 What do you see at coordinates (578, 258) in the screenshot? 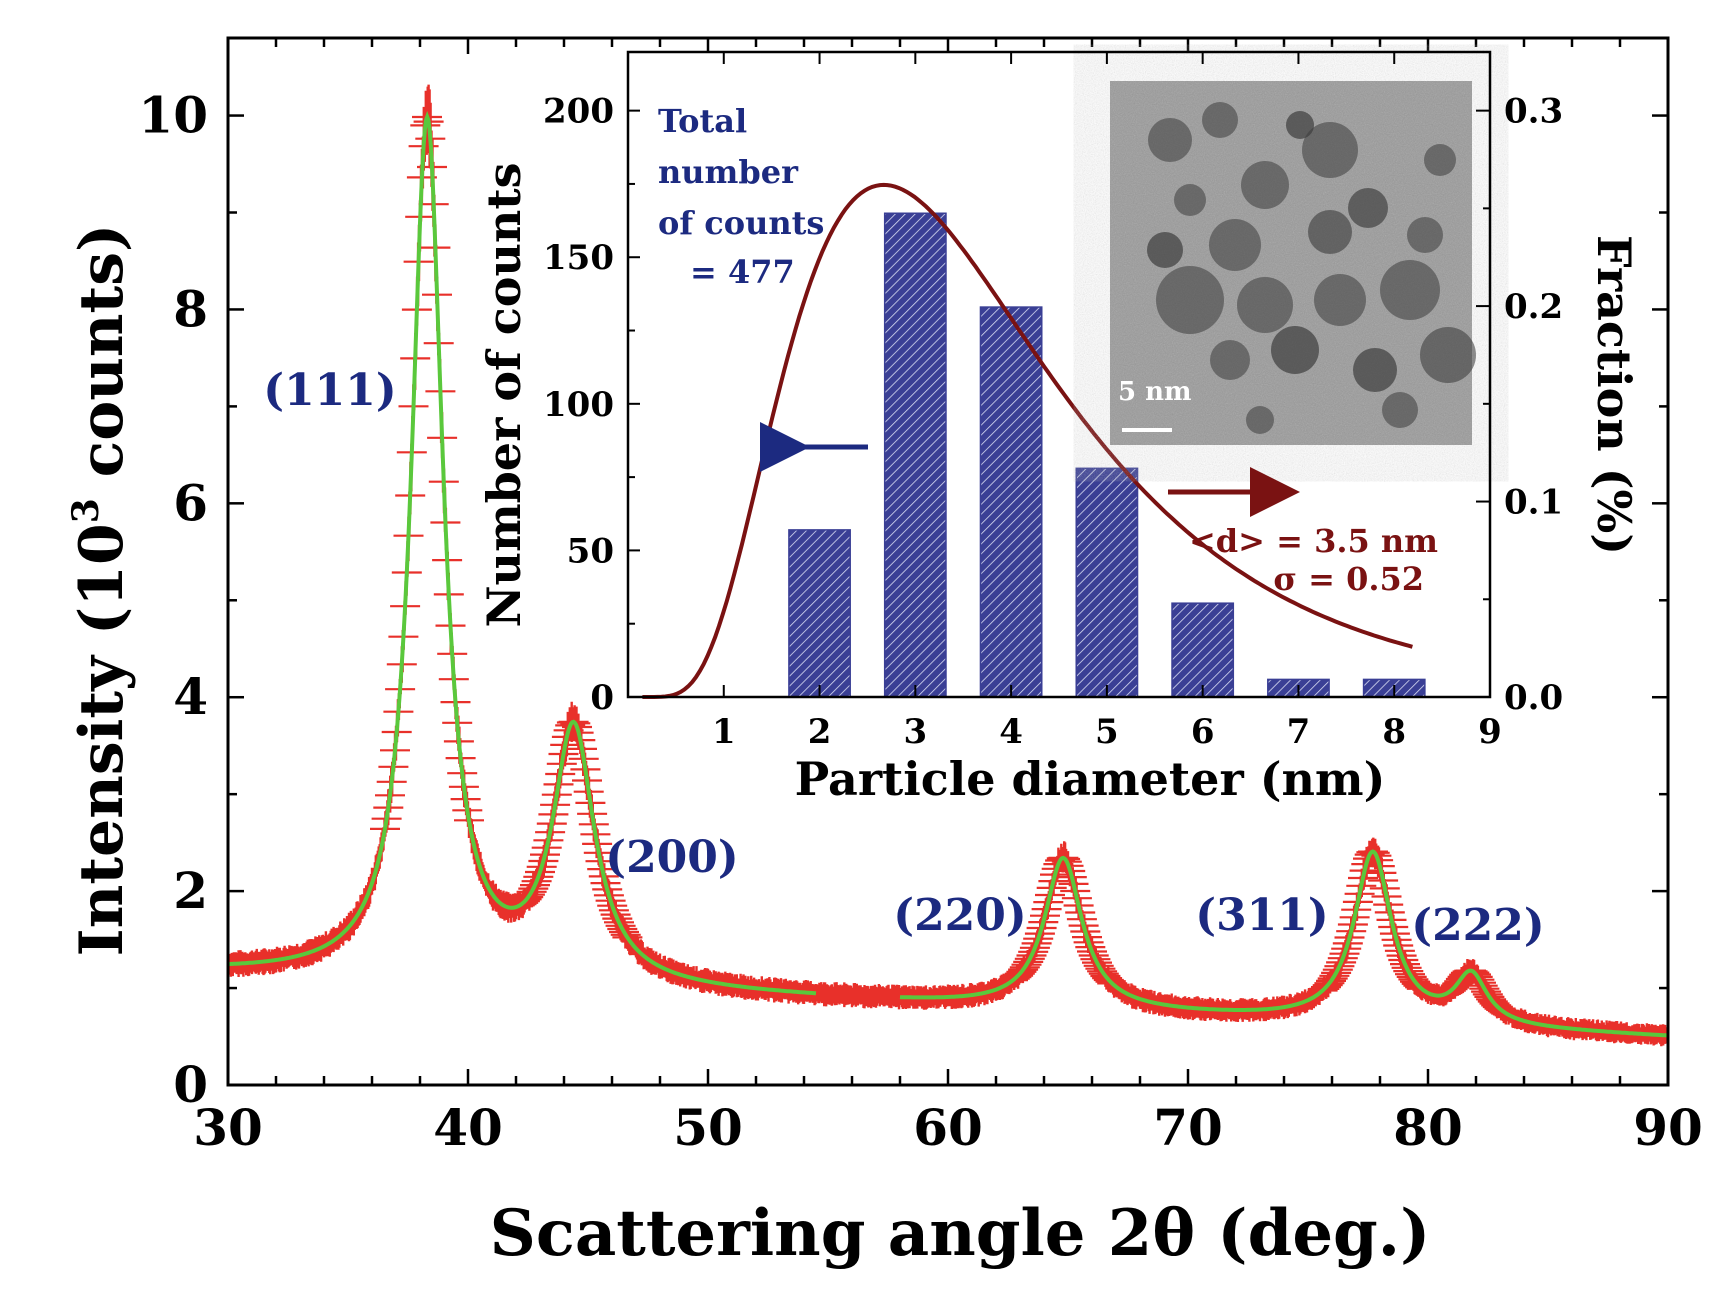
I see `inset-y-tick-label: 150` at bounding box center [578, 258].